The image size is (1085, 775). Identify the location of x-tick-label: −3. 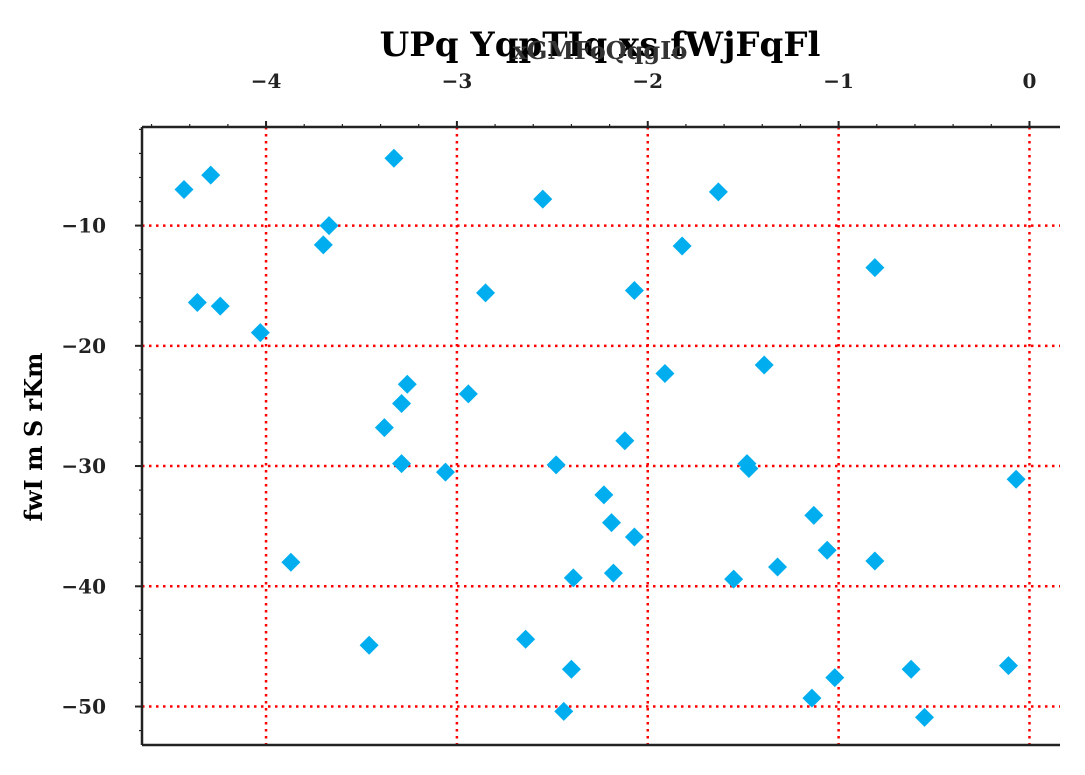
(457, 81).